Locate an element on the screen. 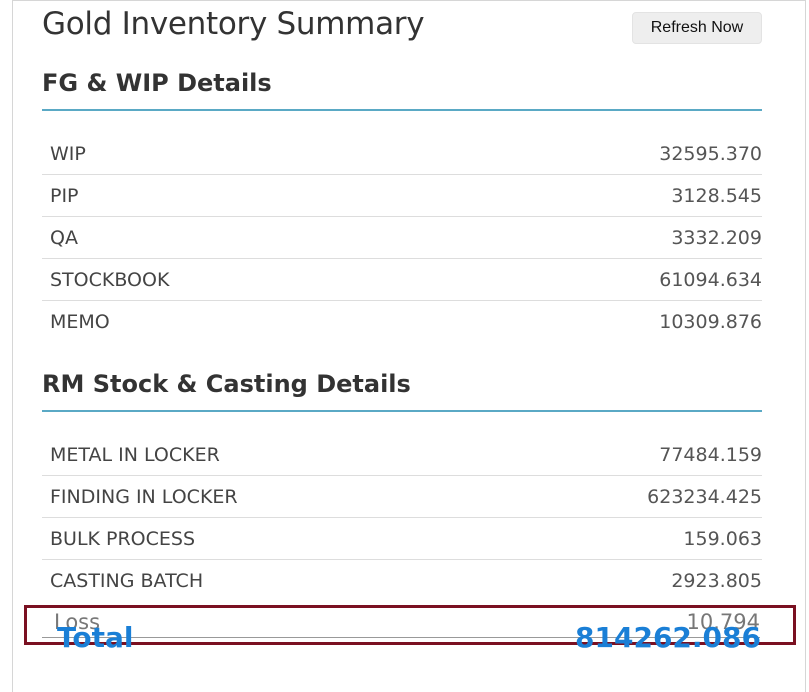  row-value: 61094.634 is located at coordinates (710, 279).